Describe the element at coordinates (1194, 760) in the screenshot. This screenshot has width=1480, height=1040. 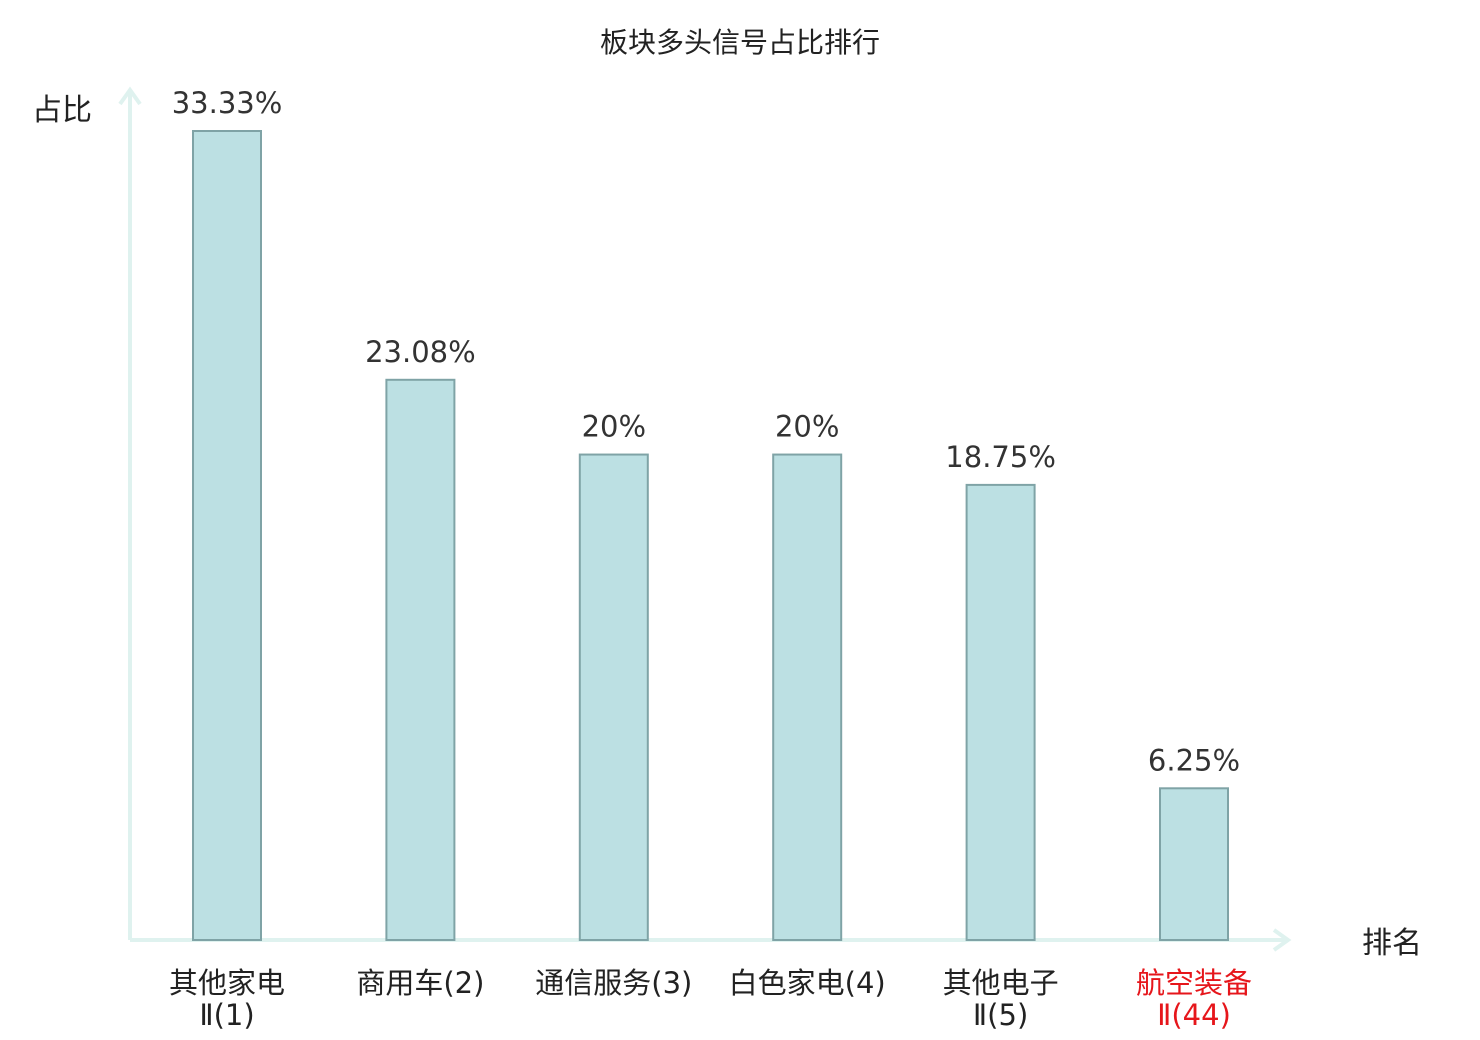
I see `data-label: 6.25%` at that location.